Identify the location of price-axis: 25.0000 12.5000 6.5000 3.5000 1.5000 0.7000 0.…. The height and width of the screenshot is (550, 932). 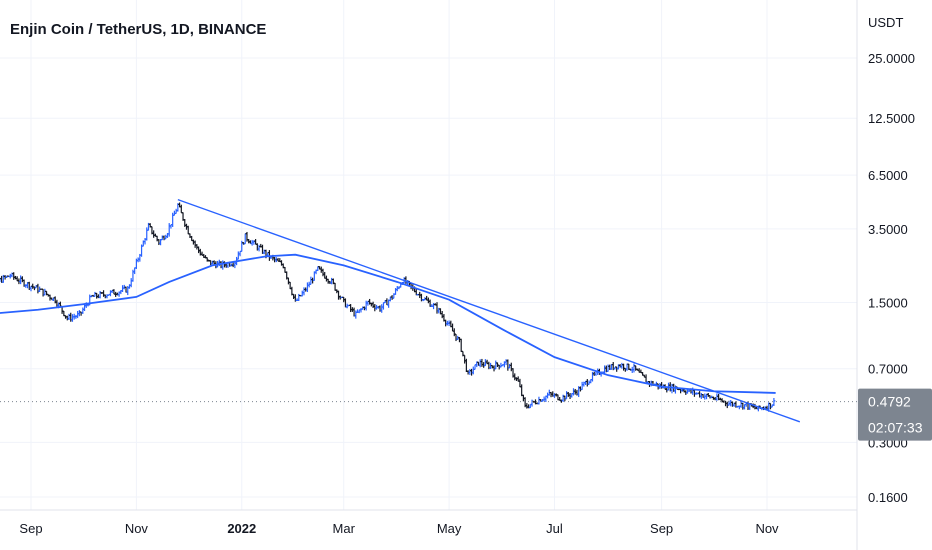
(891, 278).